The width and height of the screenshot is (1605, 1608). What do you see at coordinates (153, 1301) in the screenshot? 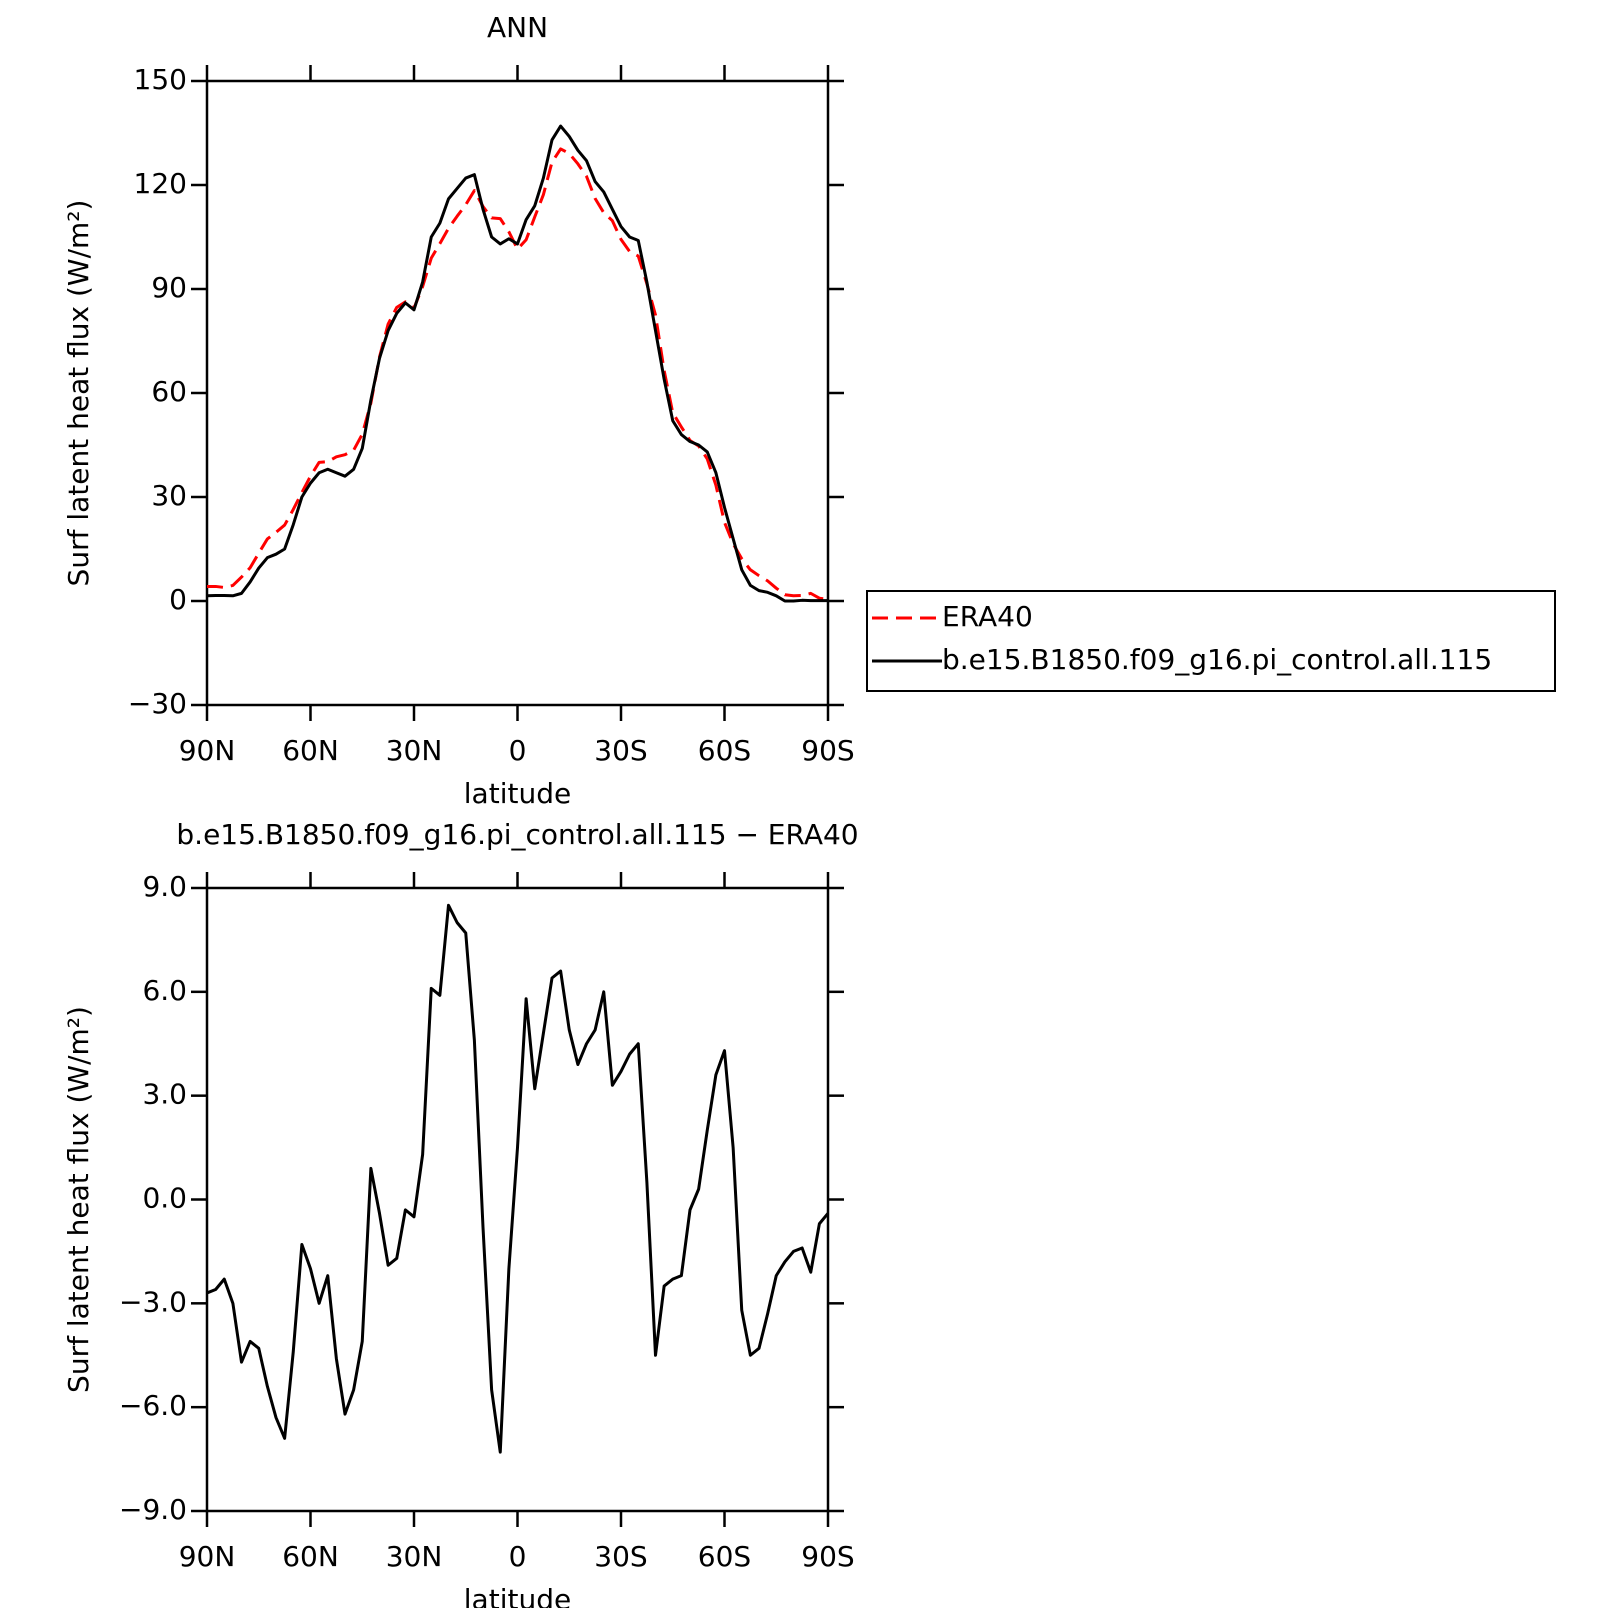
I see `y-tick-label: −3.0` at bounding box center [153, 1301].